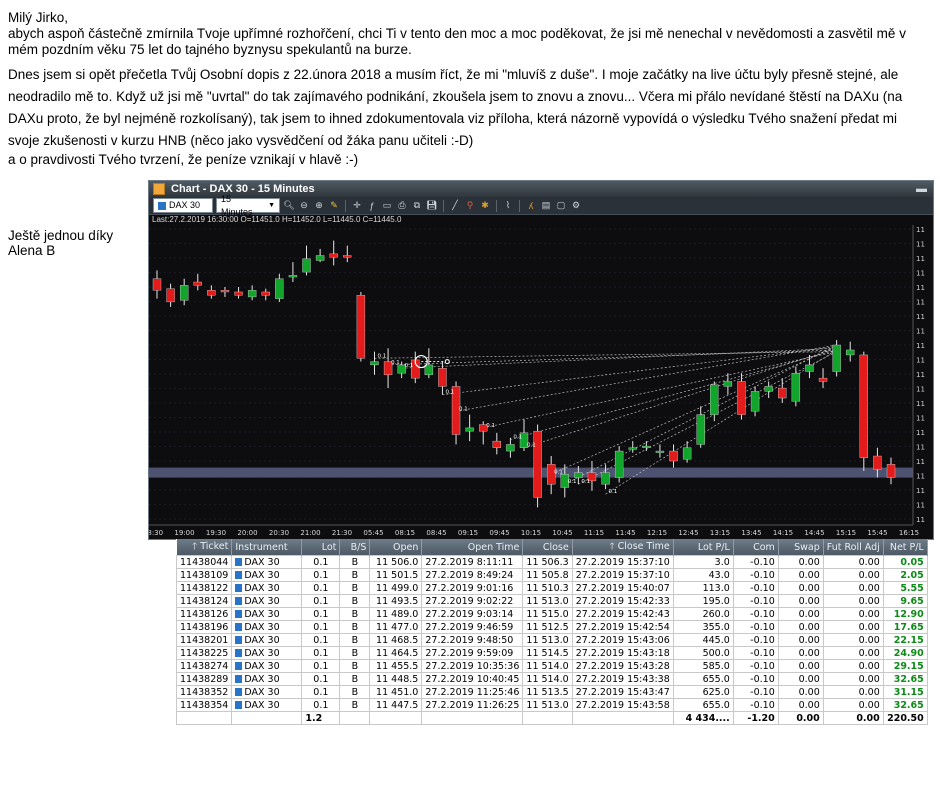 This screenshot has width=940, height=788. Describe the element at coordinates (703, 627) in the screenshot. I see `table-cell: 355.0` at that location.